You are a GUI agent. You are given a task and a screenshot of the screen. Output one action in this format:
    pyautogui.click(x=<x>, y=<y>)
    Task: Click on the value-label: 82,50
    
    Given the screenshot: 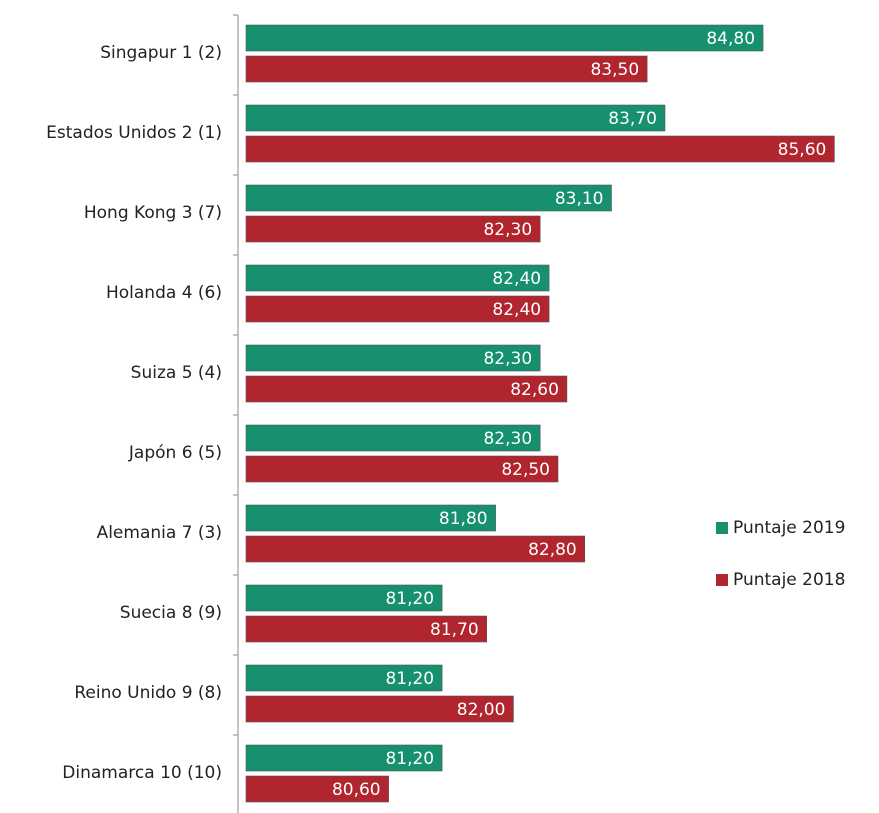 What is the action you would take?
    pyautogui.click(x=525, y=470)
    